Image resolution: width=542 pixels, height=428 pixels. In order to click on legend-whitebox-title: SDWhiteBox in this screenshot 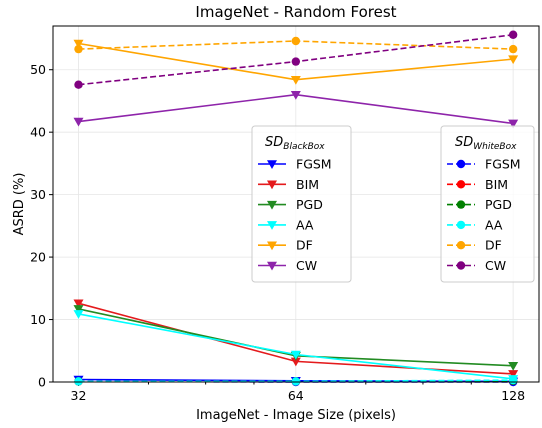, I will do `click(486, 143)`.